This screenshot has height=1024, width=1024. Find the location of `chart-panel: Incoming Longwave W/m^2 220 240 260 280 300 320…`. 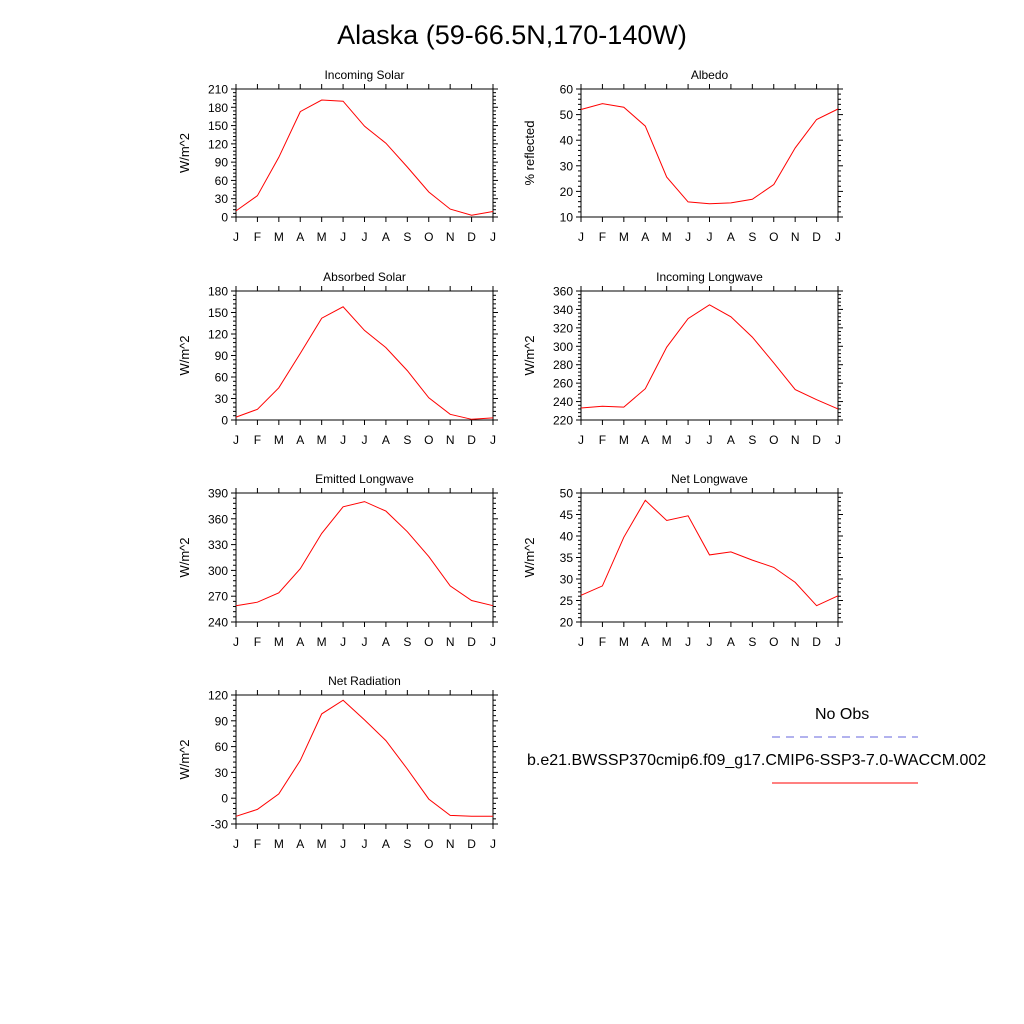

chart-panel: Incoming Longwave W/m^2 220 240 260 280 300 320… is located at coordinates (682, 358).